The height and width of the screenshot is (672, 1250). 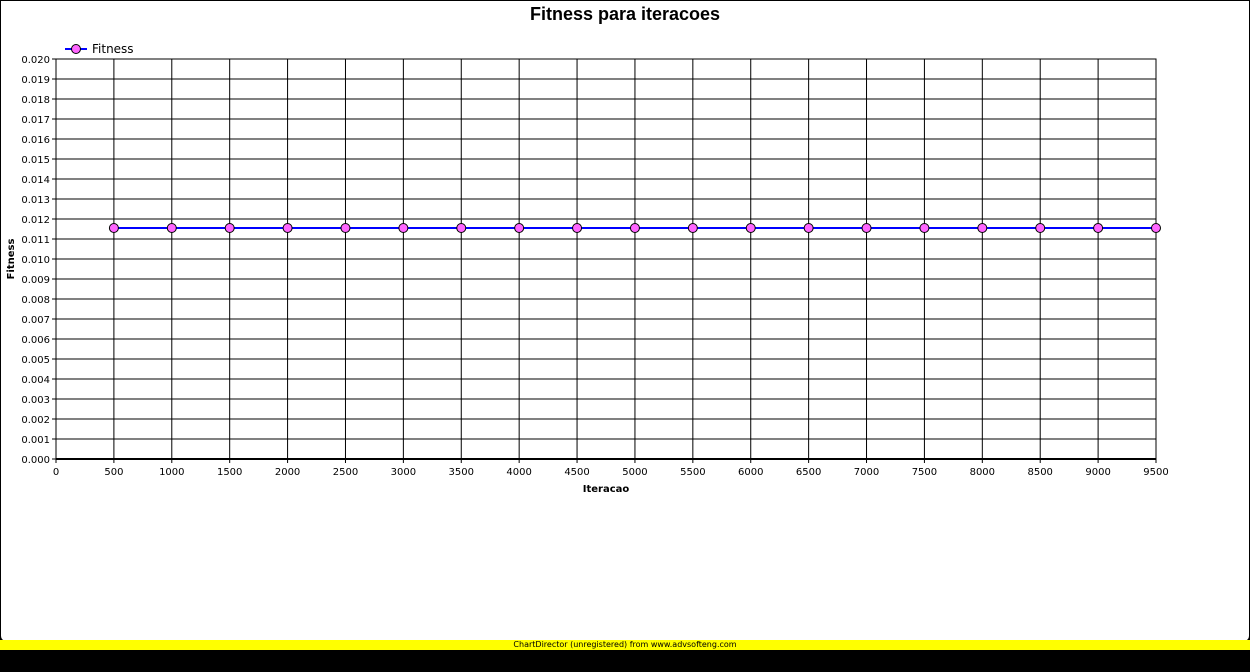 What do you see at coordinates (35, 120) in the screenshot?
I see `y-tick-label: 0.017` at bounding box center [35, 120].